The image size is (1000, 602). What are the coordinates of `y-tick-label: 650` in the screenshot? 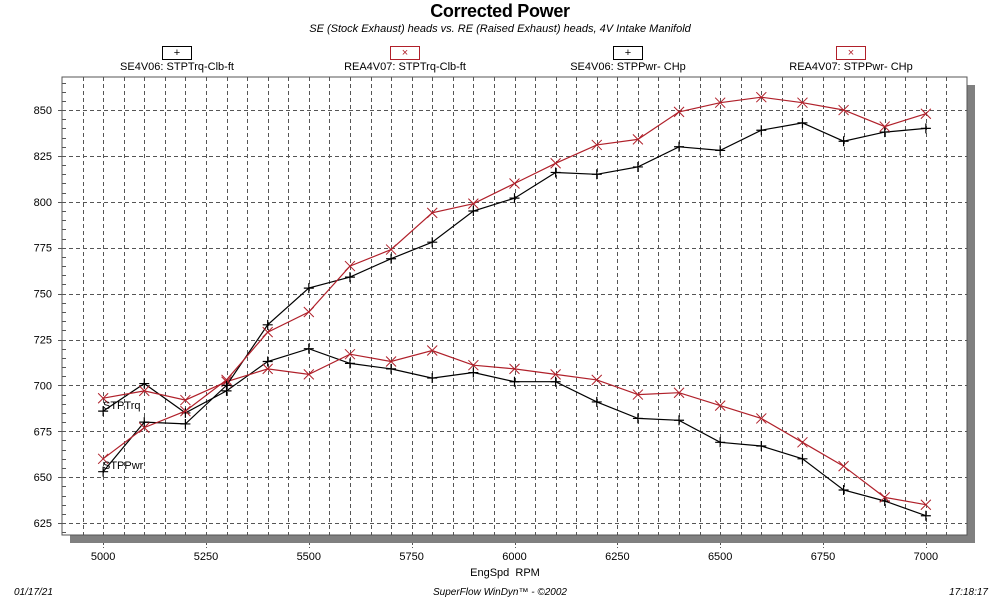 It's located at (43, 478).